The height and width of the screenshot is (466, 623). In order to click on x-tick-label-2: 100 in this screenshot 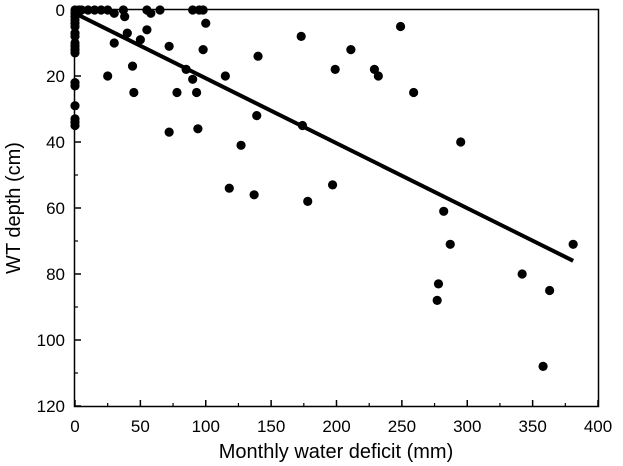, I will do `click(206, 426)`.